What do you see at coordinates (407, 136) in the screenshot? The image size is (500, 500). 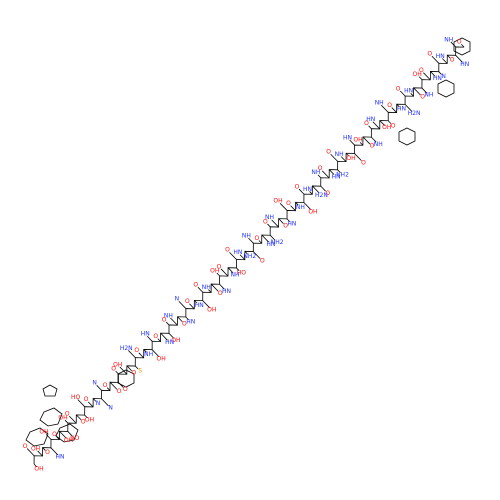 I see `indole-ring` at bounding box center [407, 136].